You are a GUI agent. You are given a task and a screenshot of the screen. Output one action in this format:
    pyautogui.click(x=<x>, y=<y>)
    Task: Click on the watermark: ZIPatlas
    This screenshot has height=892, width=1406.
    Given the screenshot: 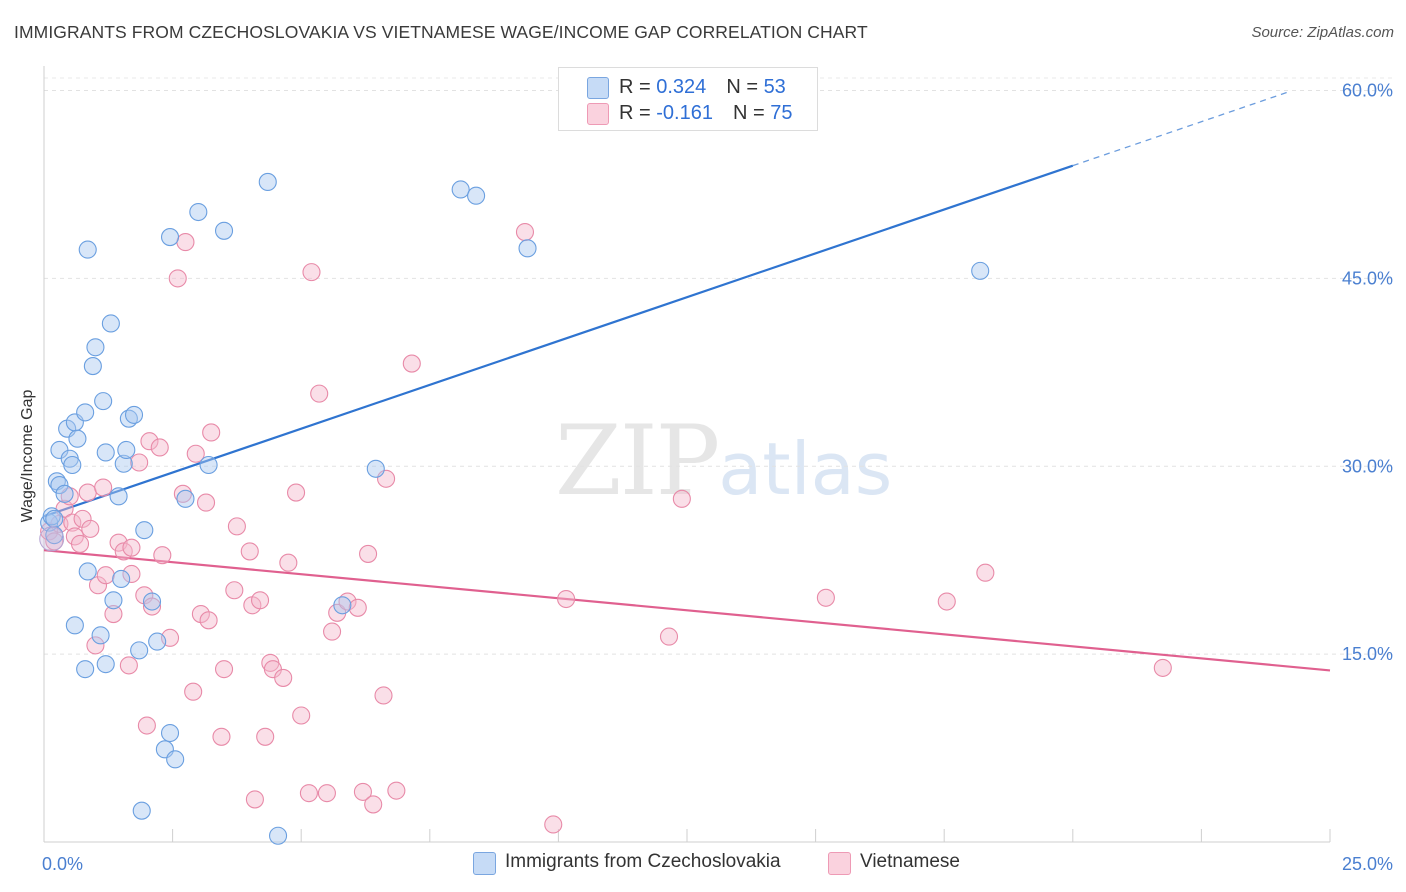 What is the action you would take?
    pyautogui.click(x=723, y=461)
    